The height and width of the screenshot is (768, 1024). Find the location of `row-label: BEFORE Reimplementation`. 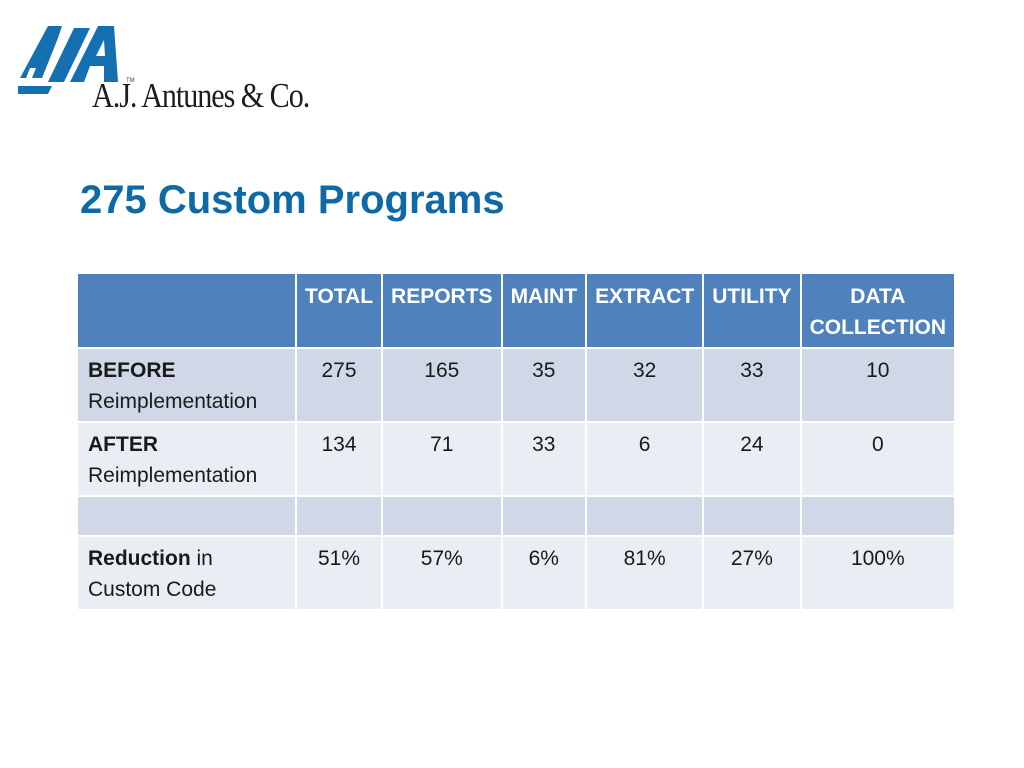

row-label: BEFORE Reimplementation is located at coordinates (186, 385).